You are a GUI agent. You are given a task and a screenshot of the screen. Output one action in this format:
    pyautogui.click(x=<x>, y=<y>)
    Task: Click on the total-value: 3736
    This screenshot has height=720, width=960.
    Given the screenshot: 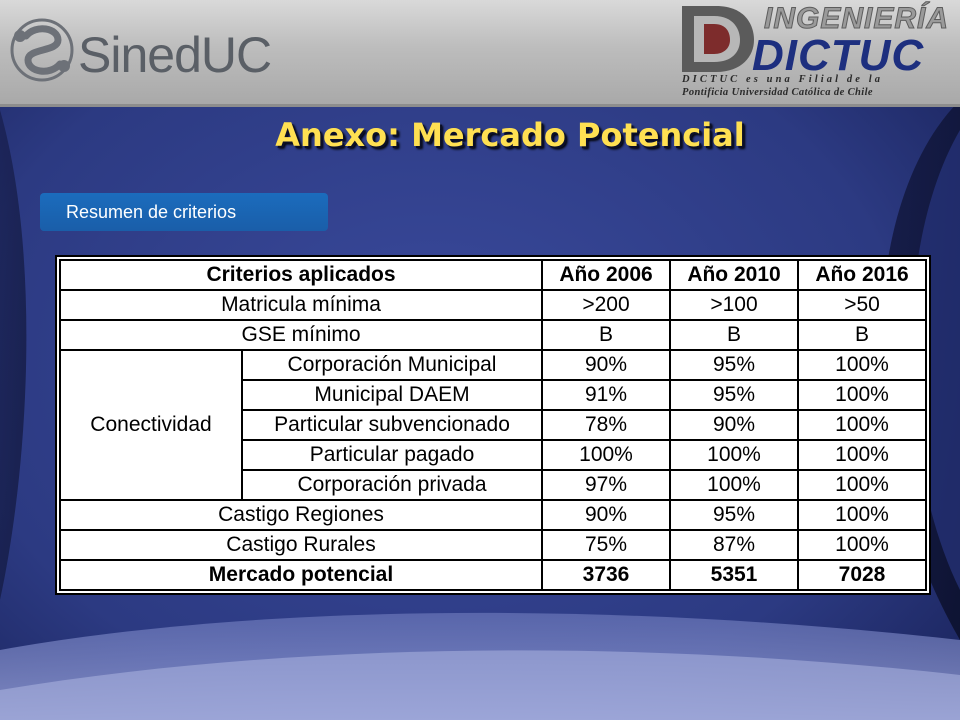 What is the action you would take?
    pyautogui.click(x=606, y=575)
    